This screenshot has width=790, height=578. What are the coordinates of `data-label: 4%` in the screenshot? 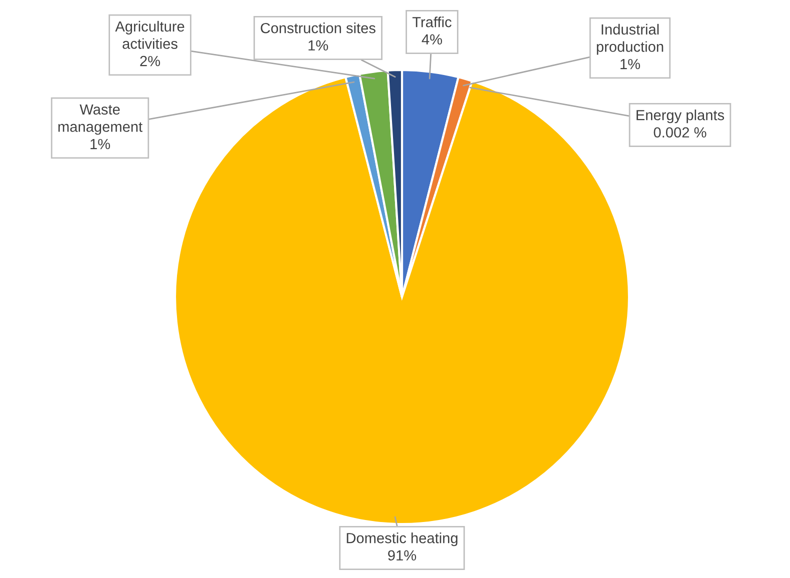 It's located at (432, 39).